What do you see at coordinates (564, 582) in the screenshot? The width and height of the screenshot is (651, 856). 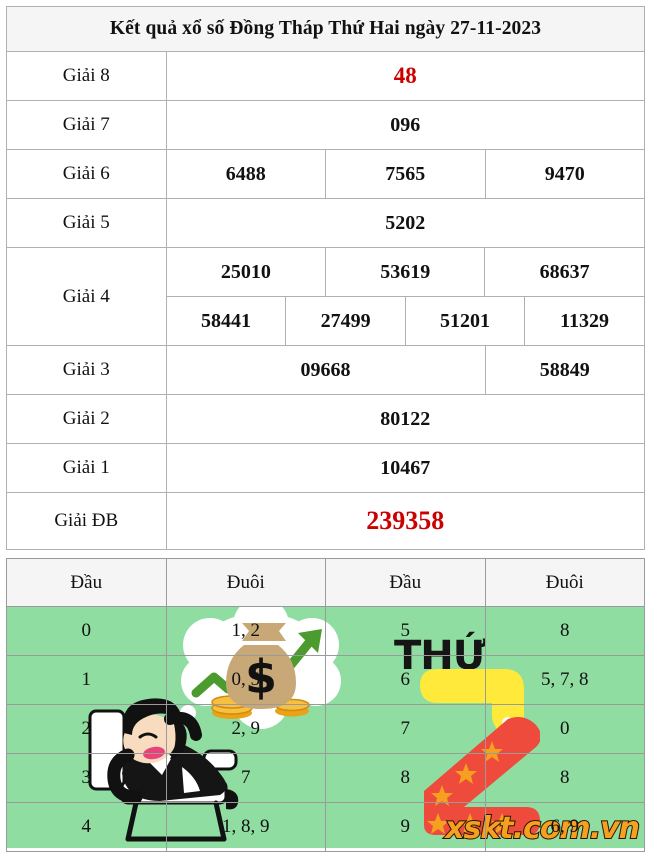 I see `column-header-duoi-right: Đuôi` at bounding box center [564, 582].